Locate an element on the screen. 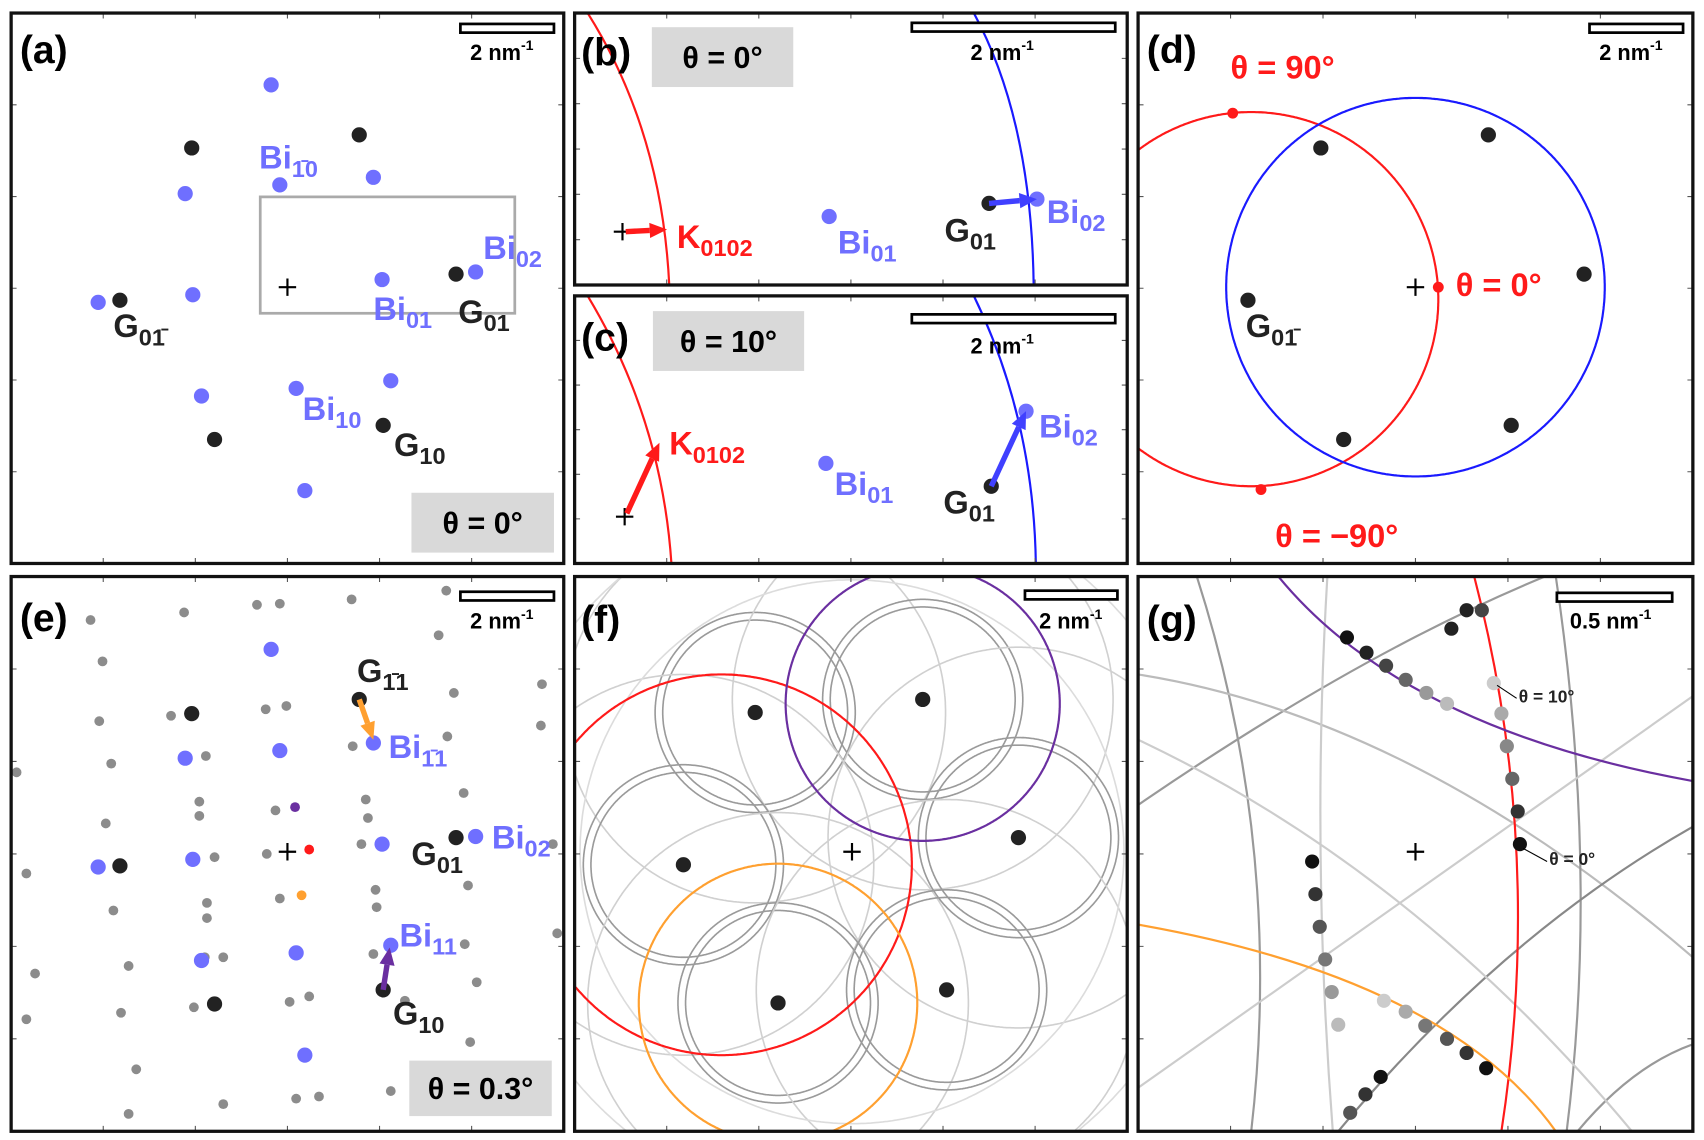  label-subscript: 01̄ is located at coordinates (154, 337).